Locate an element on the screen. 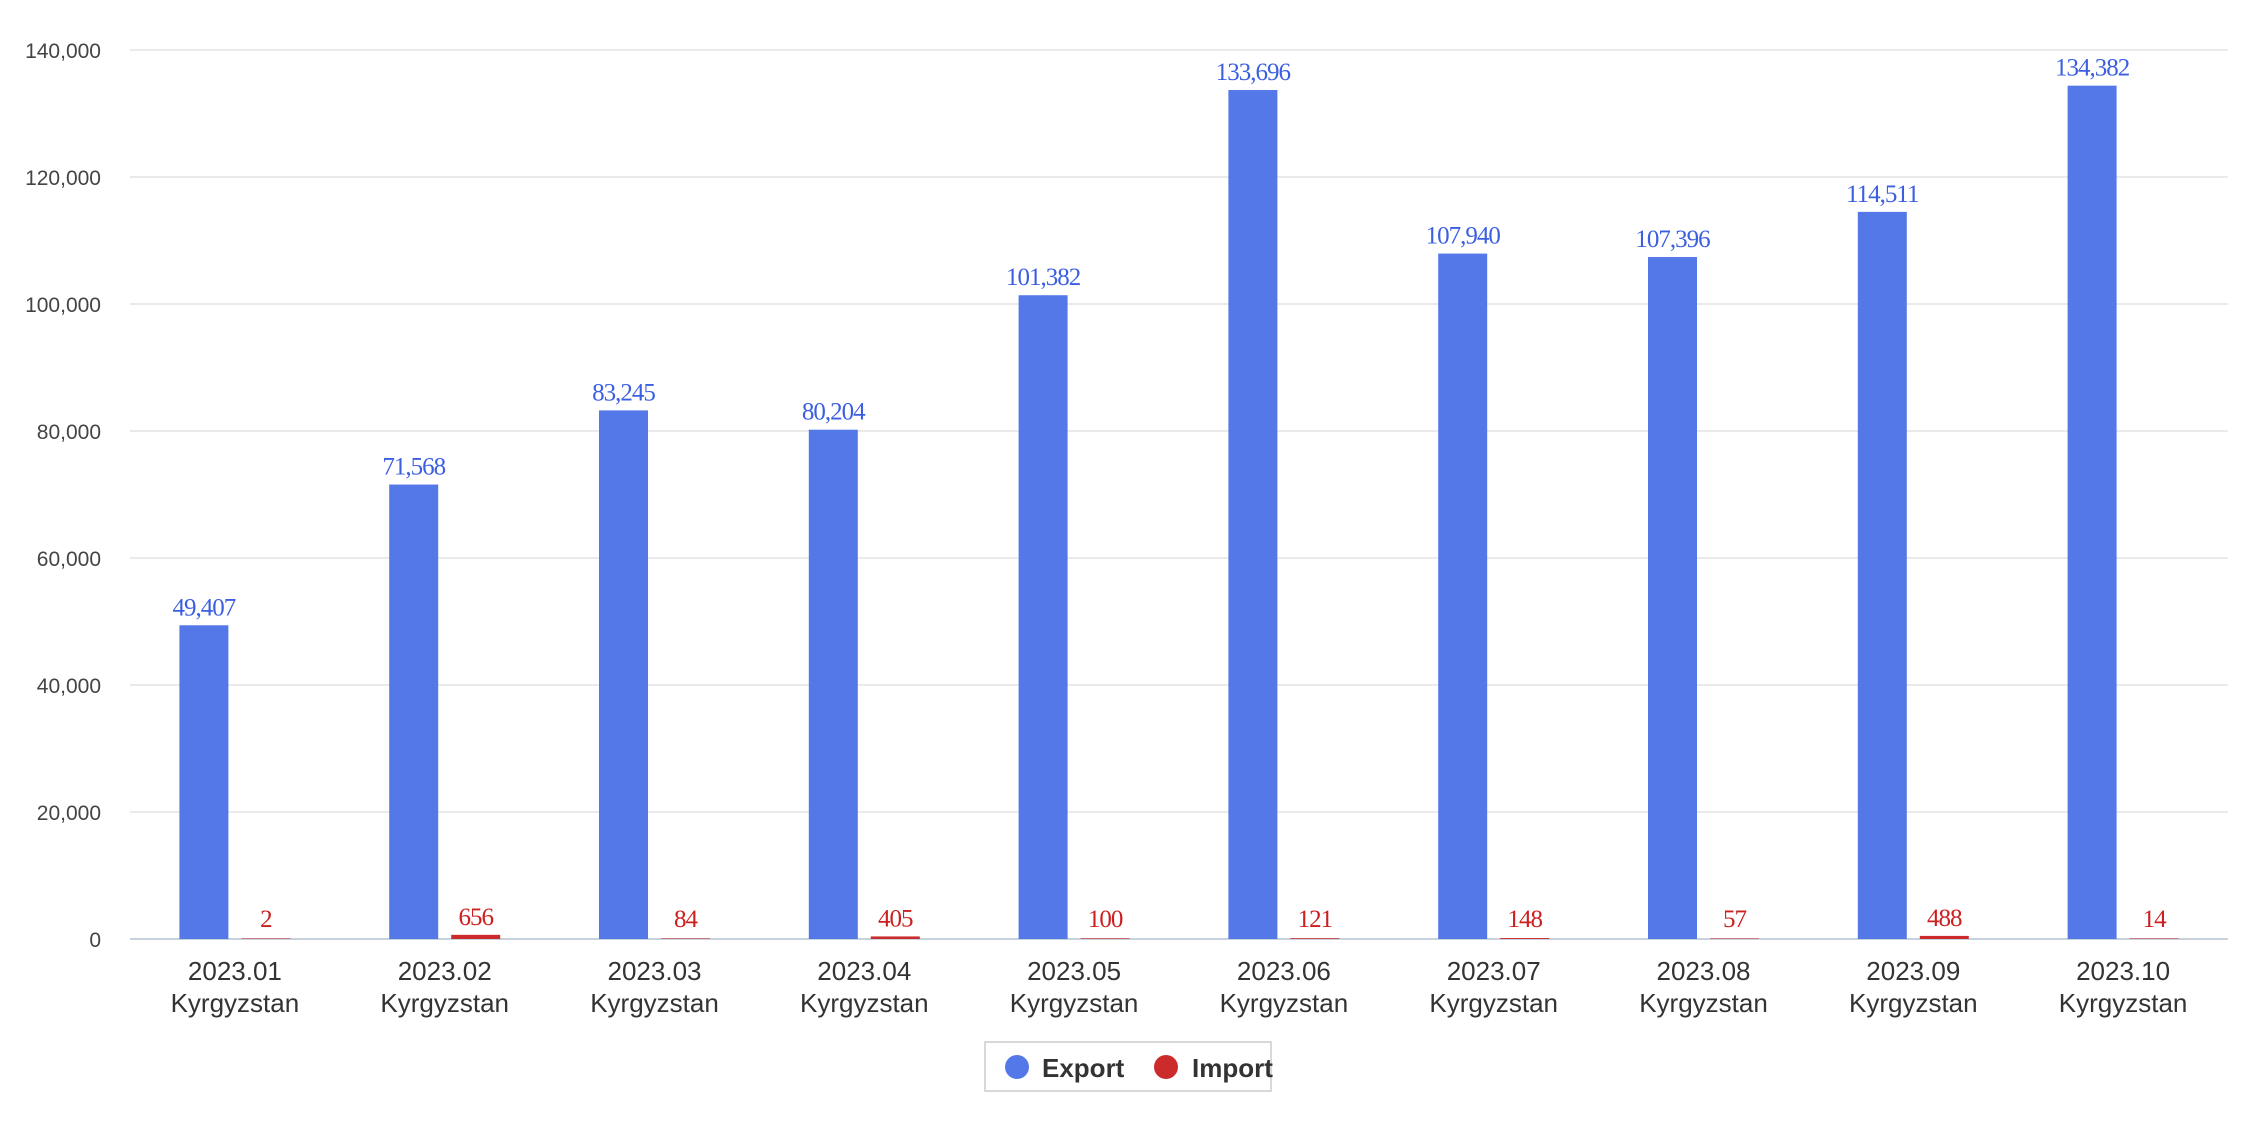  data-label-import: 488 is located at coordinates (1944, 918).